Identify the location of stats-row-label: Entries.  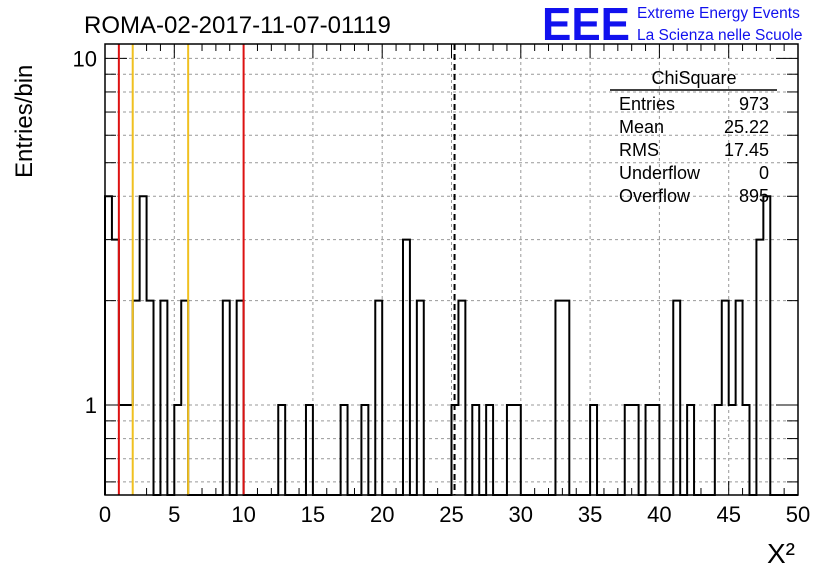
(647, 104).